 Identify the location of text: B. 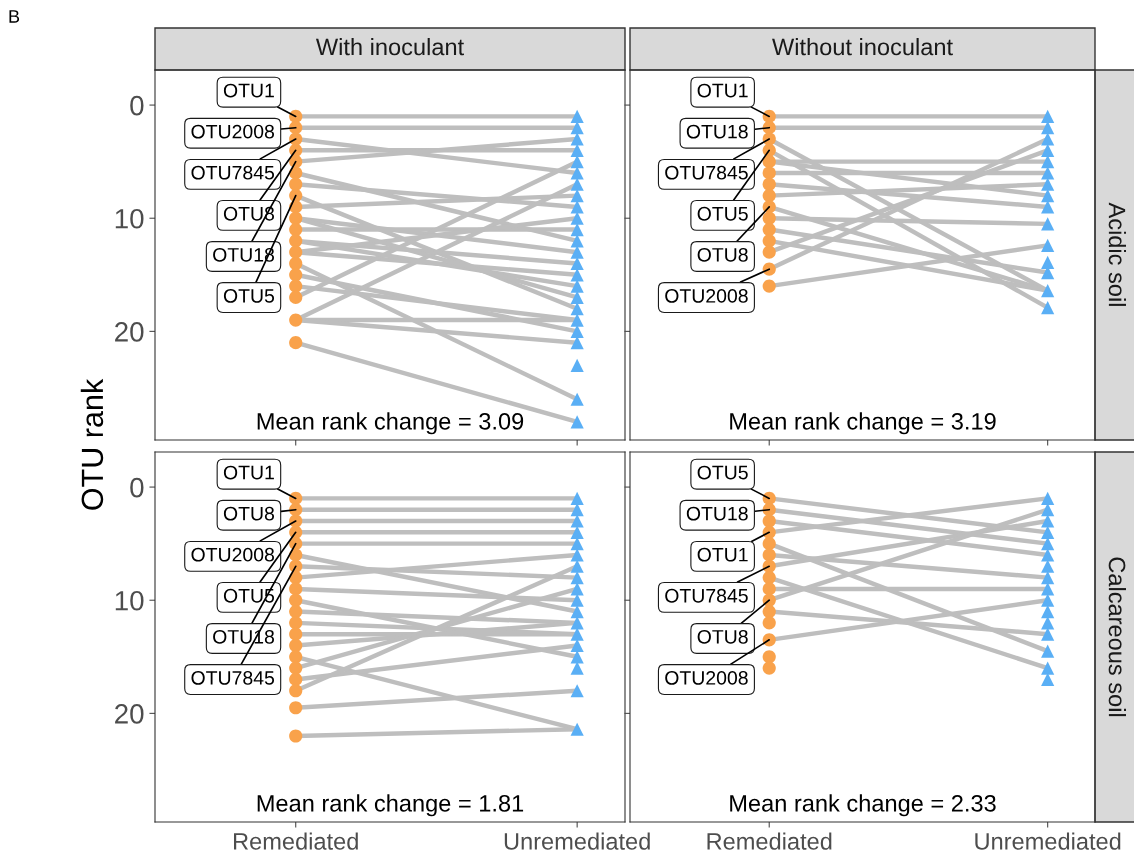
(14, 16).